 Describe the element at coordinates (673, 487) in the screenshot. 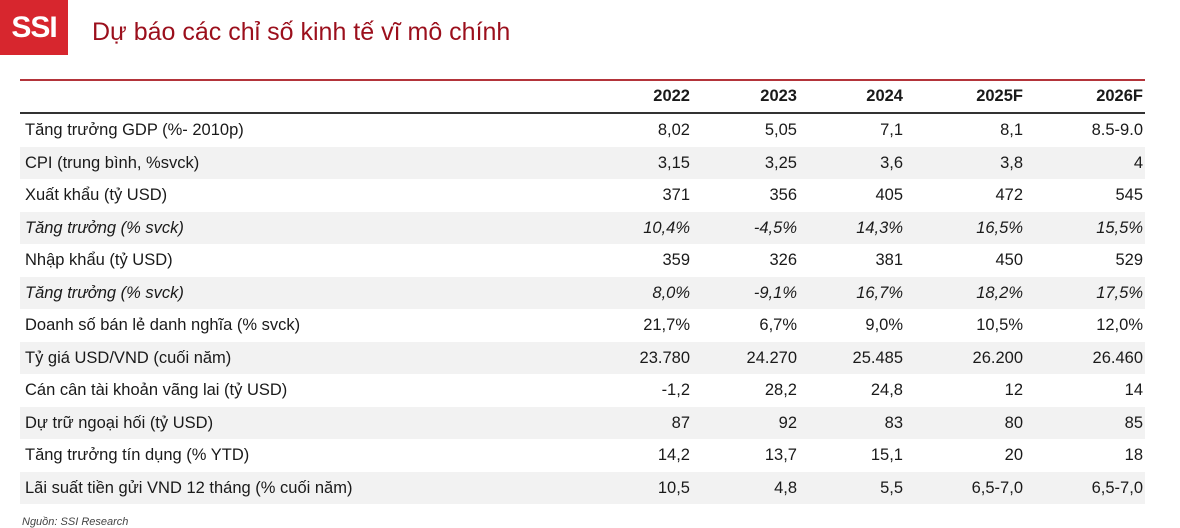

I see `cell-value: 10,5` at that location.